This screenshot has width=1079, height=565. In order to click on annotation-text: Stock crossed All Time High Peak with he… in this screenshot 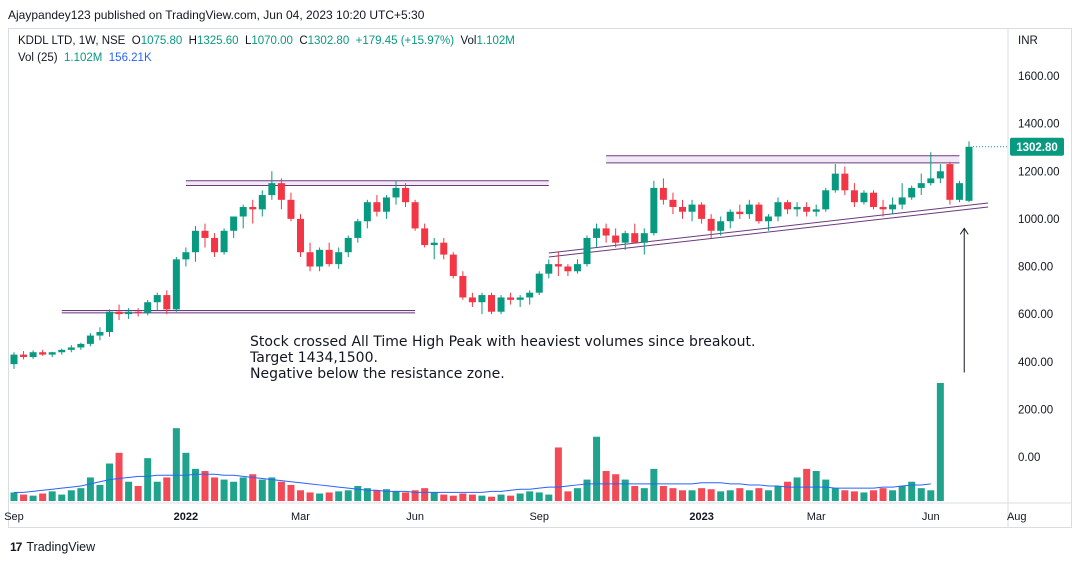, I will do `click(502, 358)`.